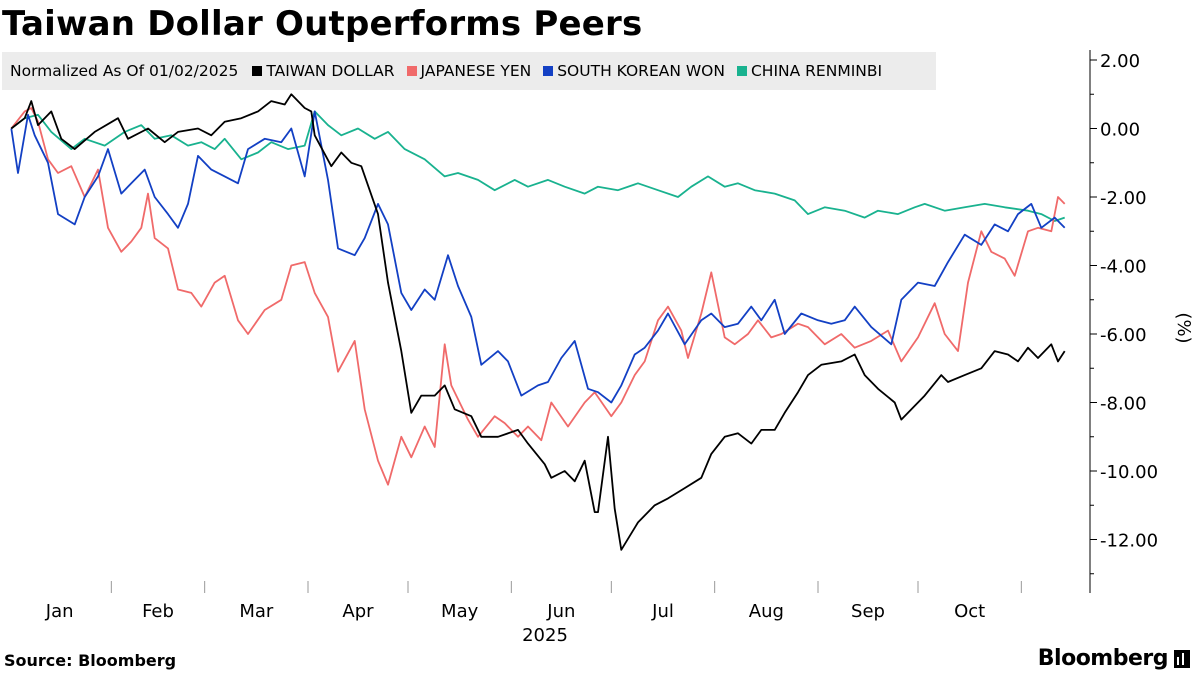 The image size is (1200, 675). Describe the element at coordinates (1129, 472) in the screenshot. I see `y-tick-label: -10.00` at that location.